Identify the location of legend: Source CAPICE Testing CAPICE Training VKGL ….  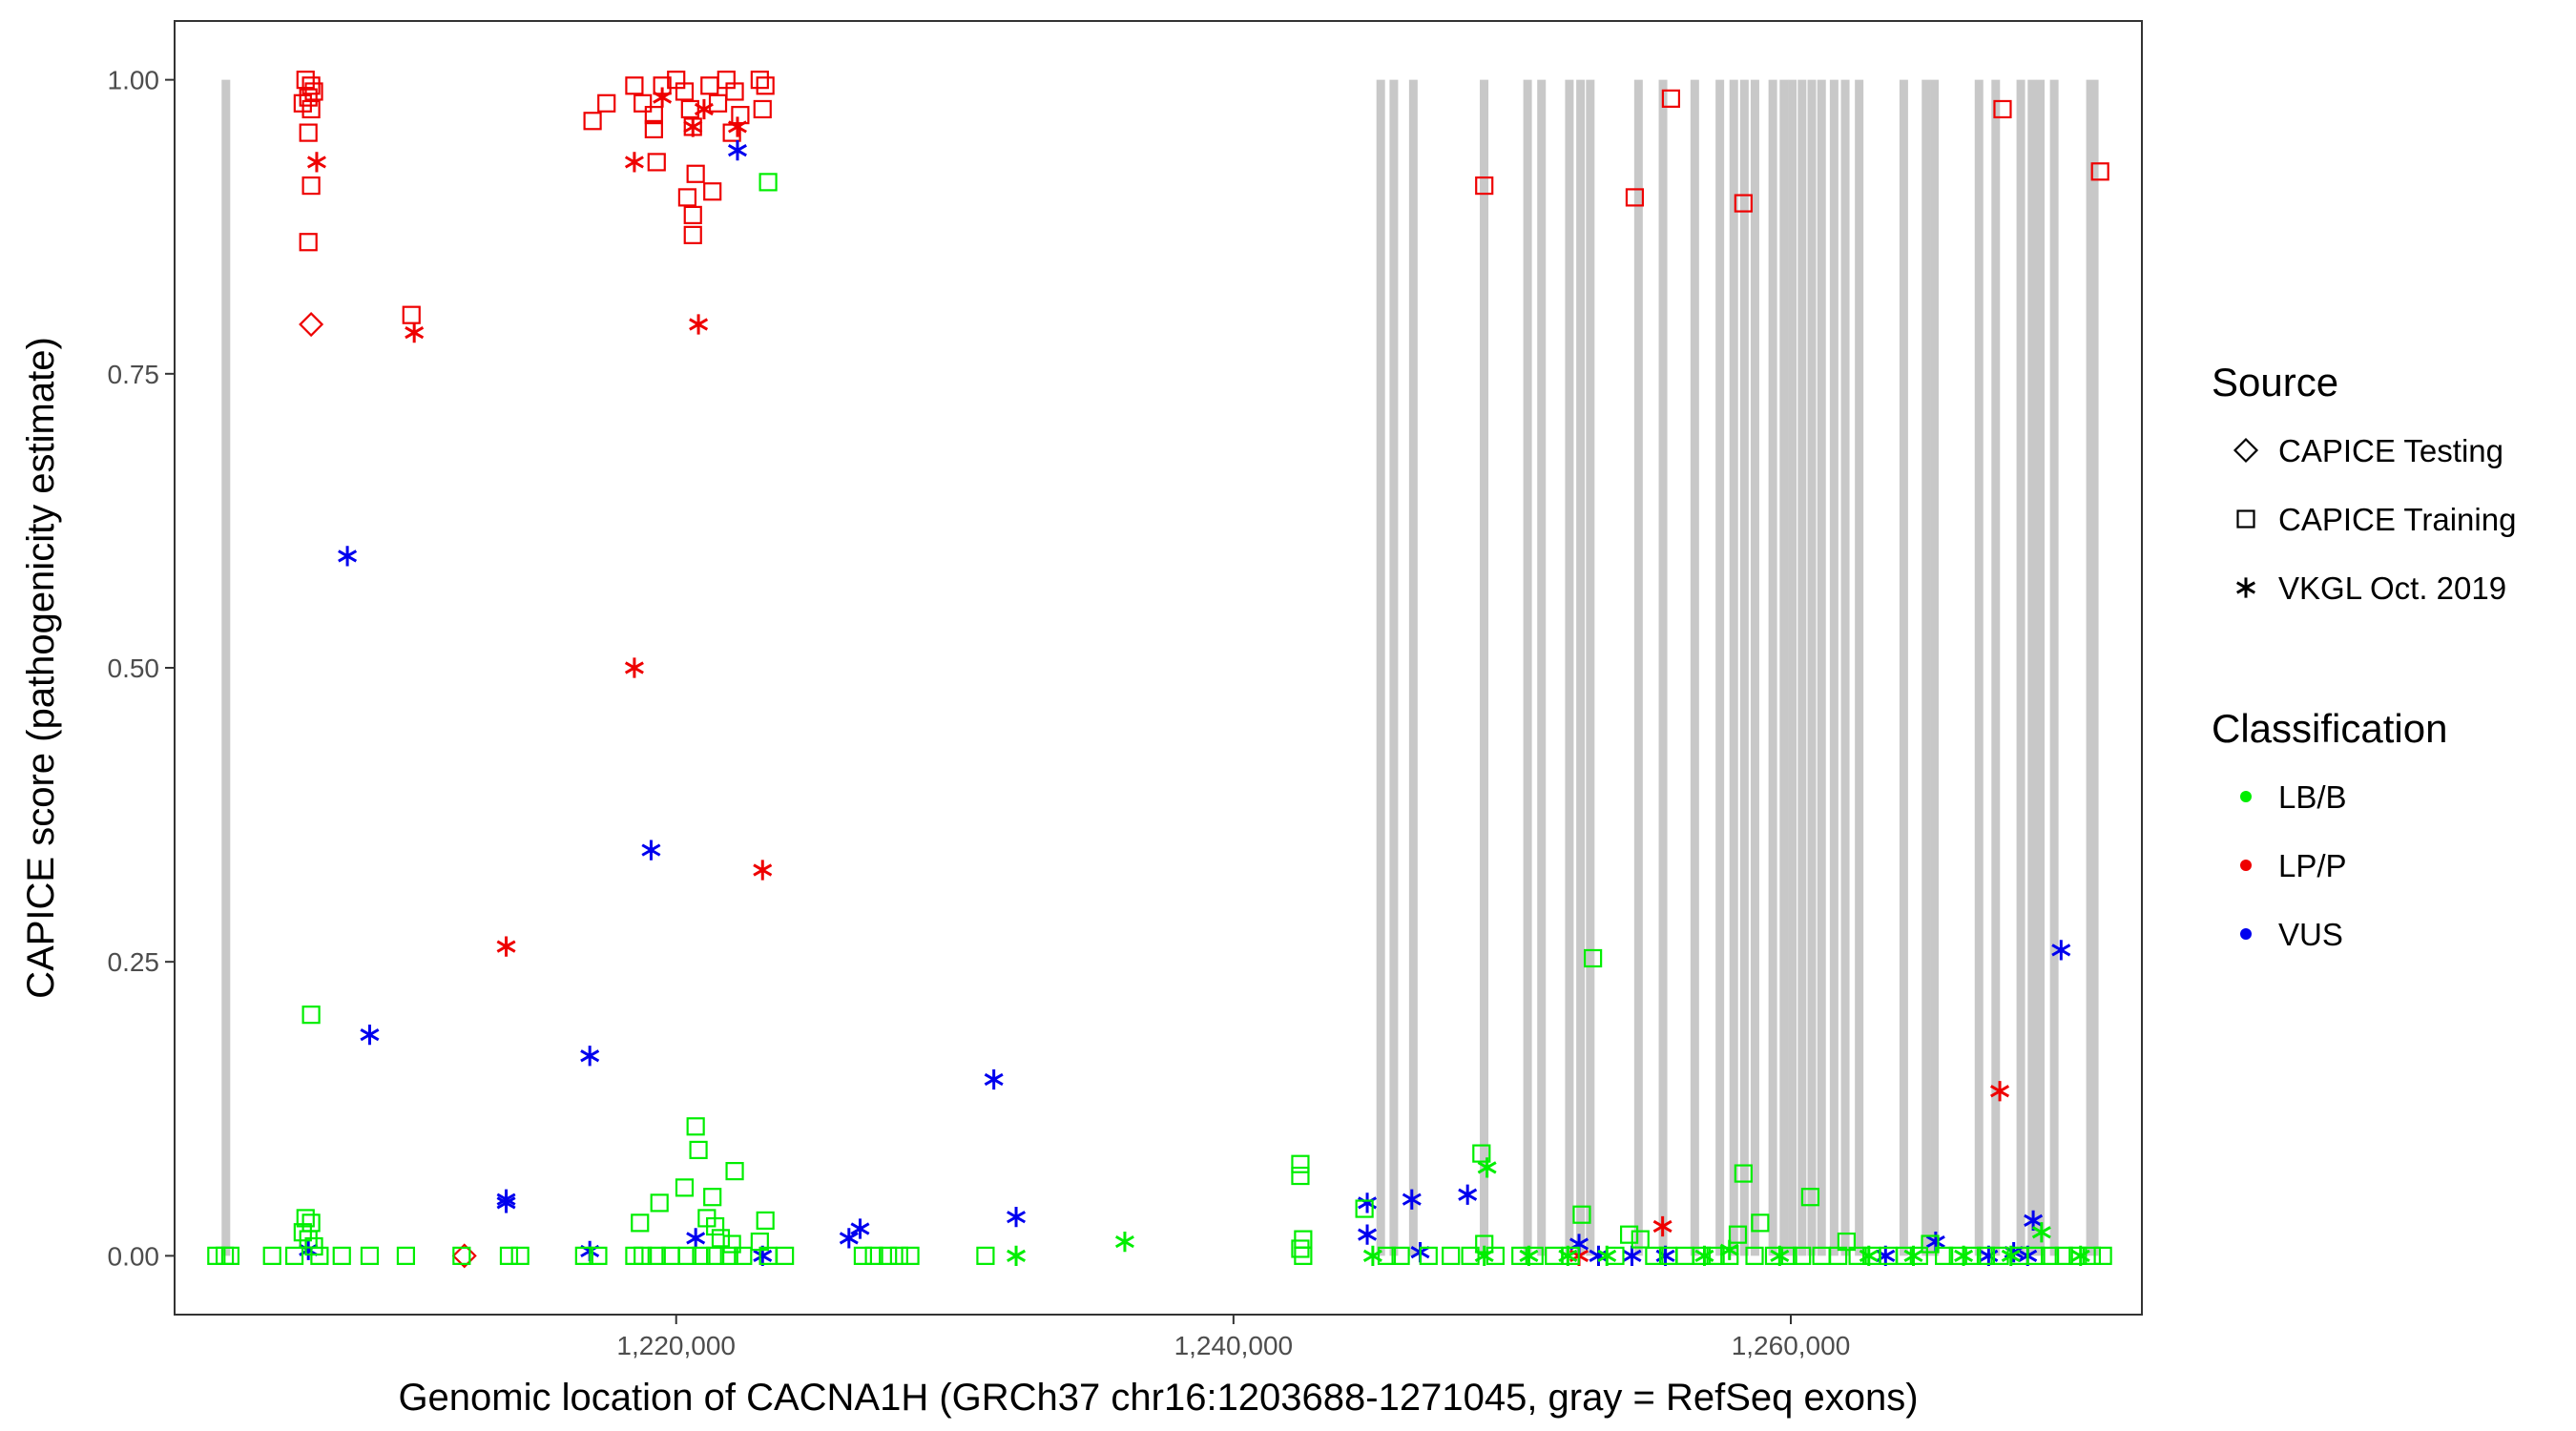
(2364, 656).